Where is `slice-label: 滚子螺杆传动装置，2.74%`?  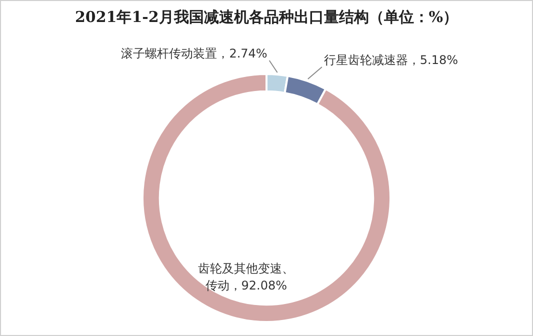 slice-label: 滚子螺杆传动装置，2.74% is located at coordinates (194, 53).